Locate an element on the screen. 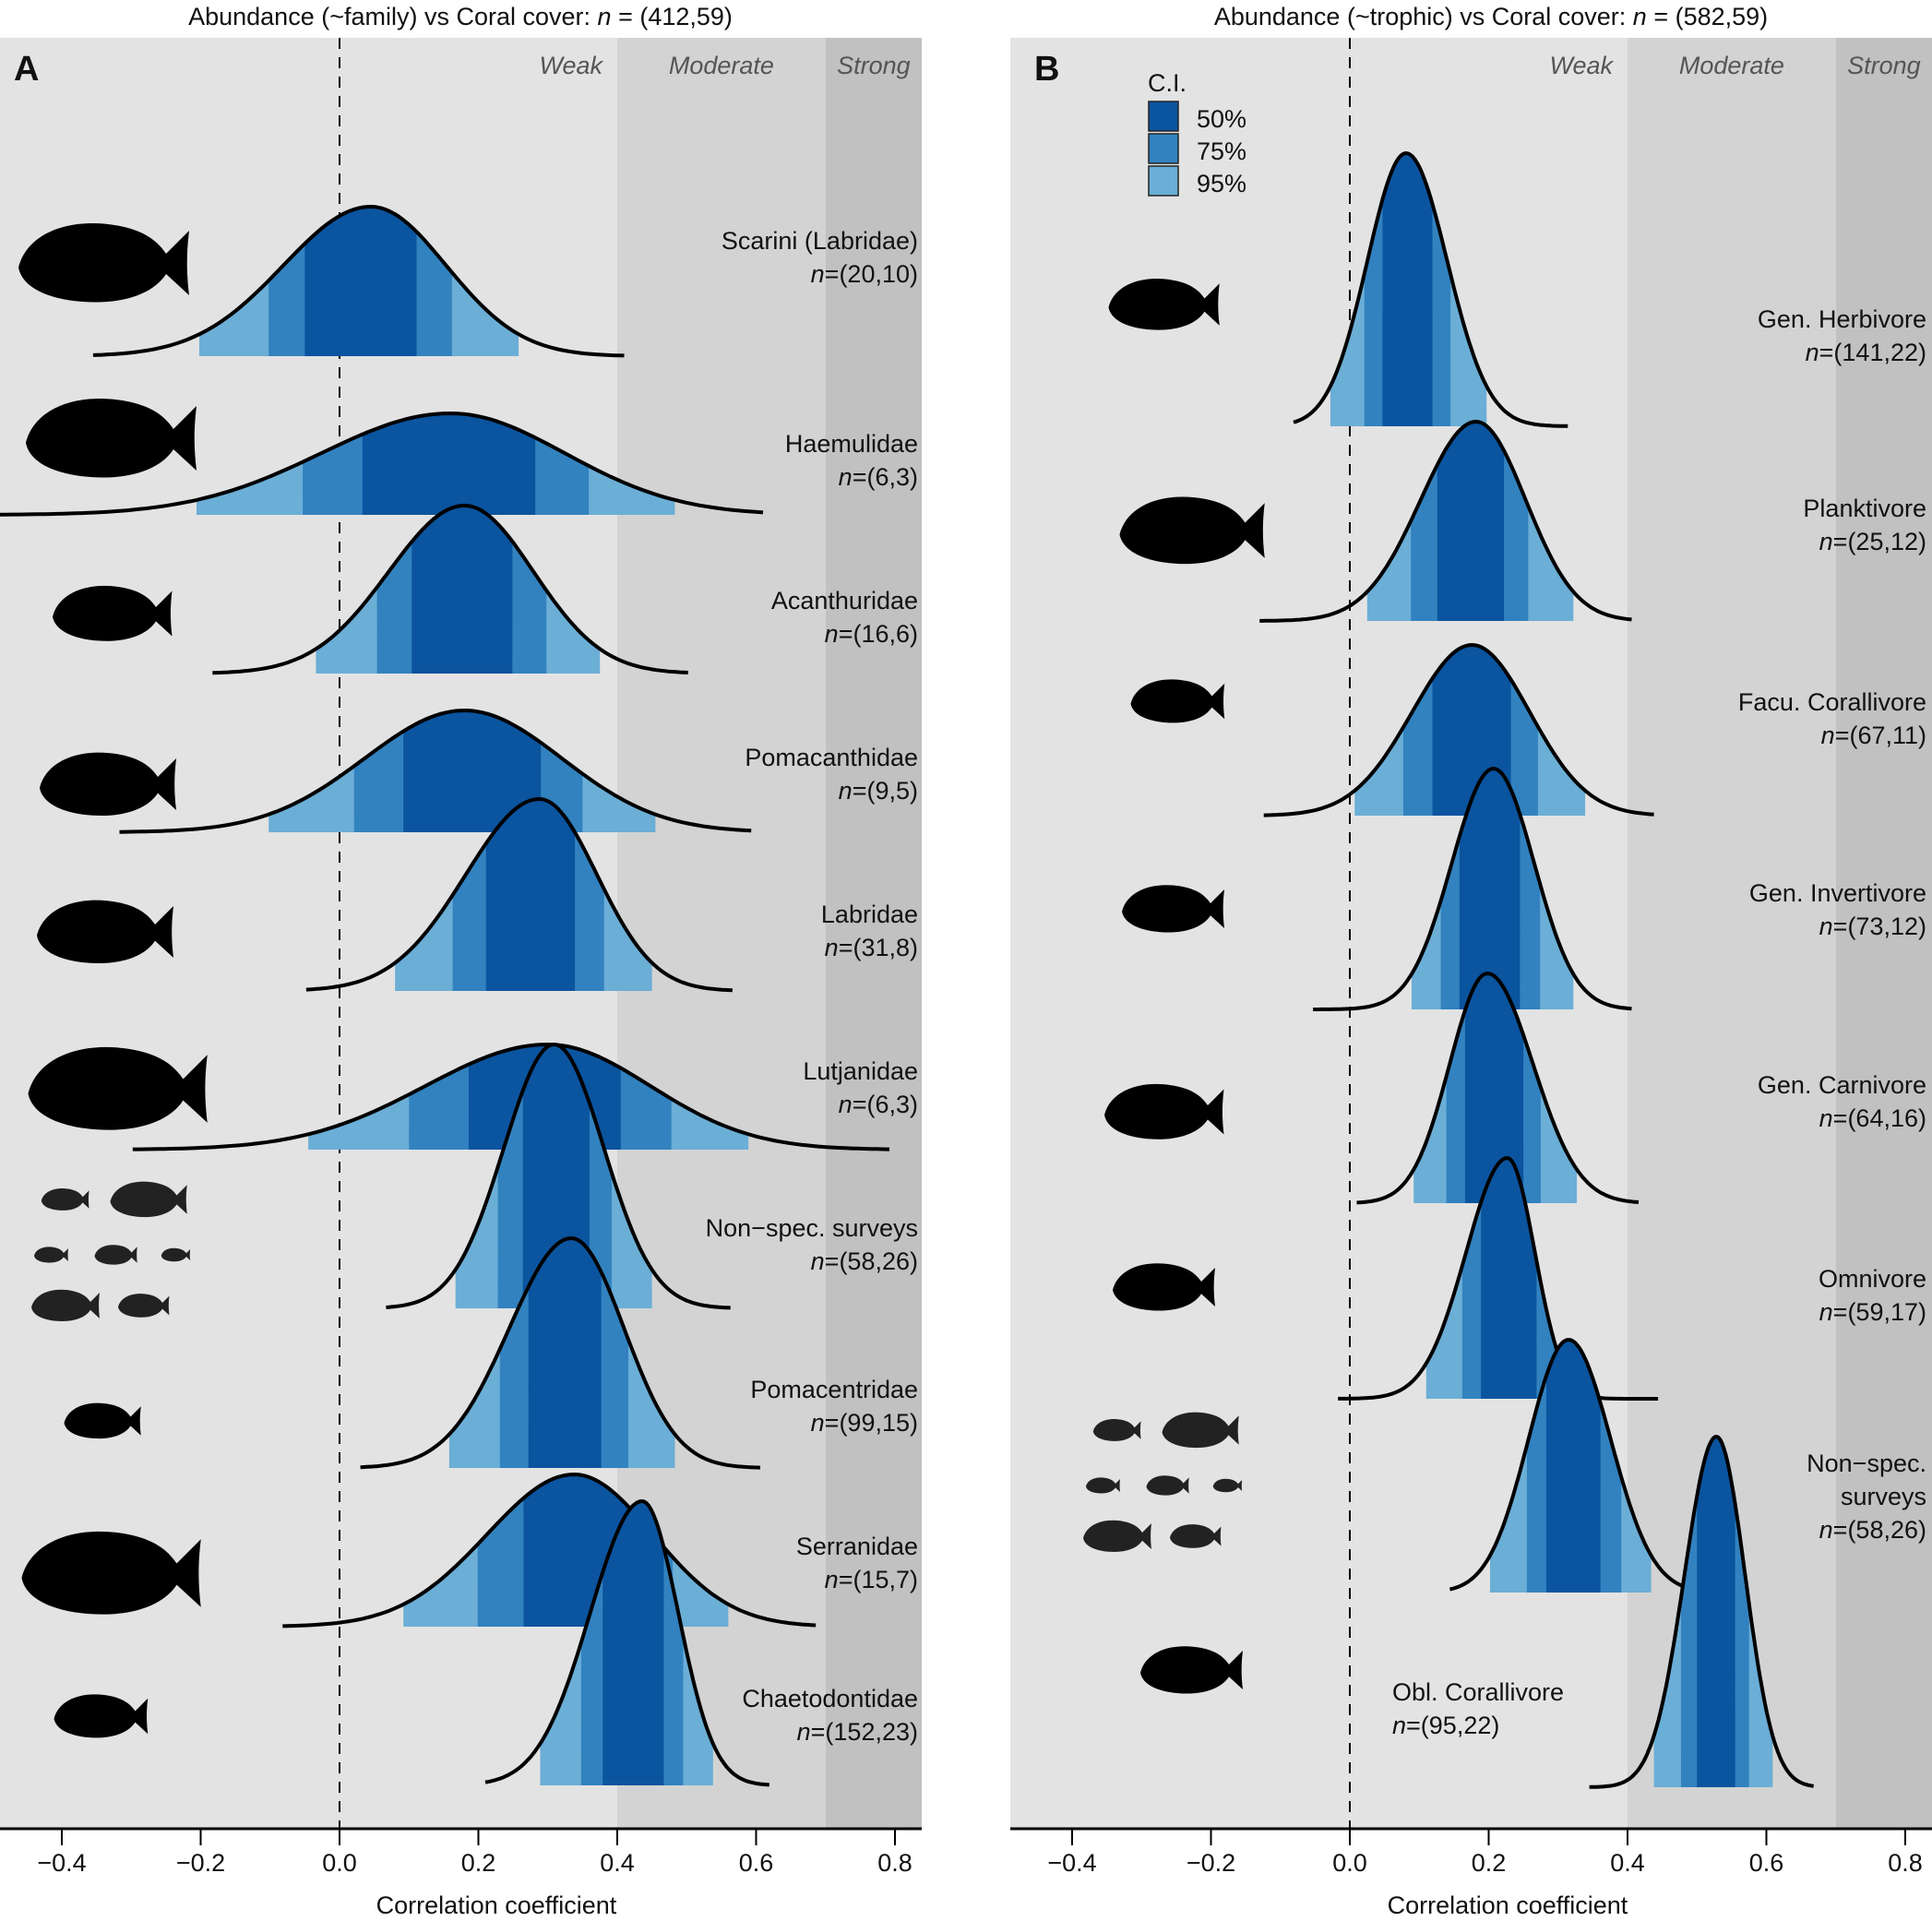  sample-size-label: n=(59,17) is located at coordinates (1872, 1312).